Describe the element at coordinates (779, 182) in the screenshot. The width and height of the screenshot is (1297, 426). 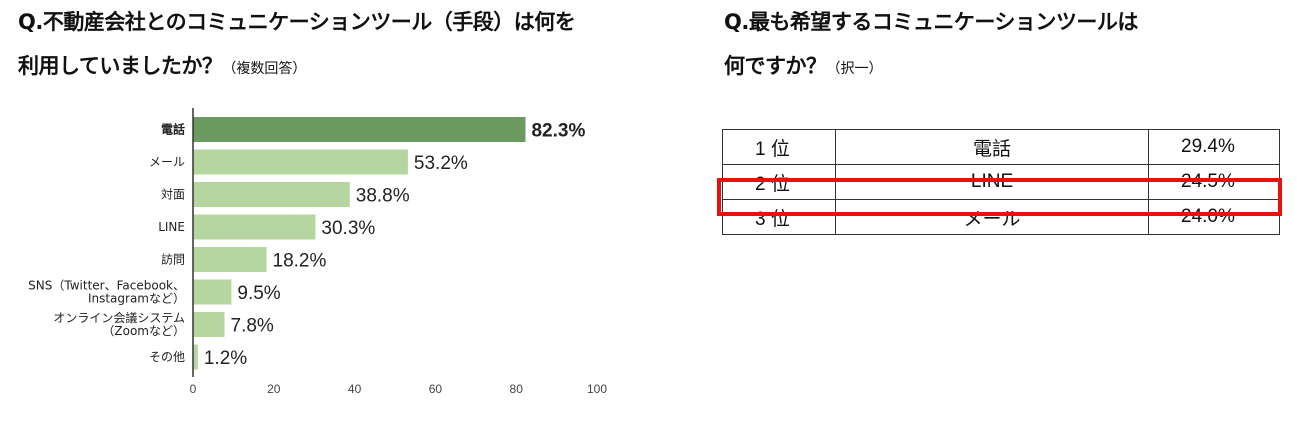
I see `rank-cell: 2 位` at that location.